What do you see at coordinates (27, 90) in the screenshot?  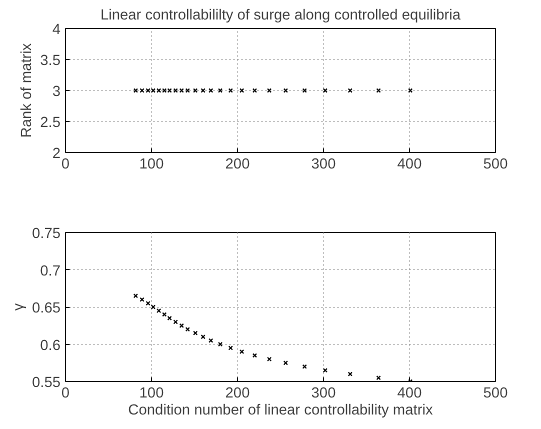 I see `y-axis-title: Rank of matrix` at bounding box center [27, 90].